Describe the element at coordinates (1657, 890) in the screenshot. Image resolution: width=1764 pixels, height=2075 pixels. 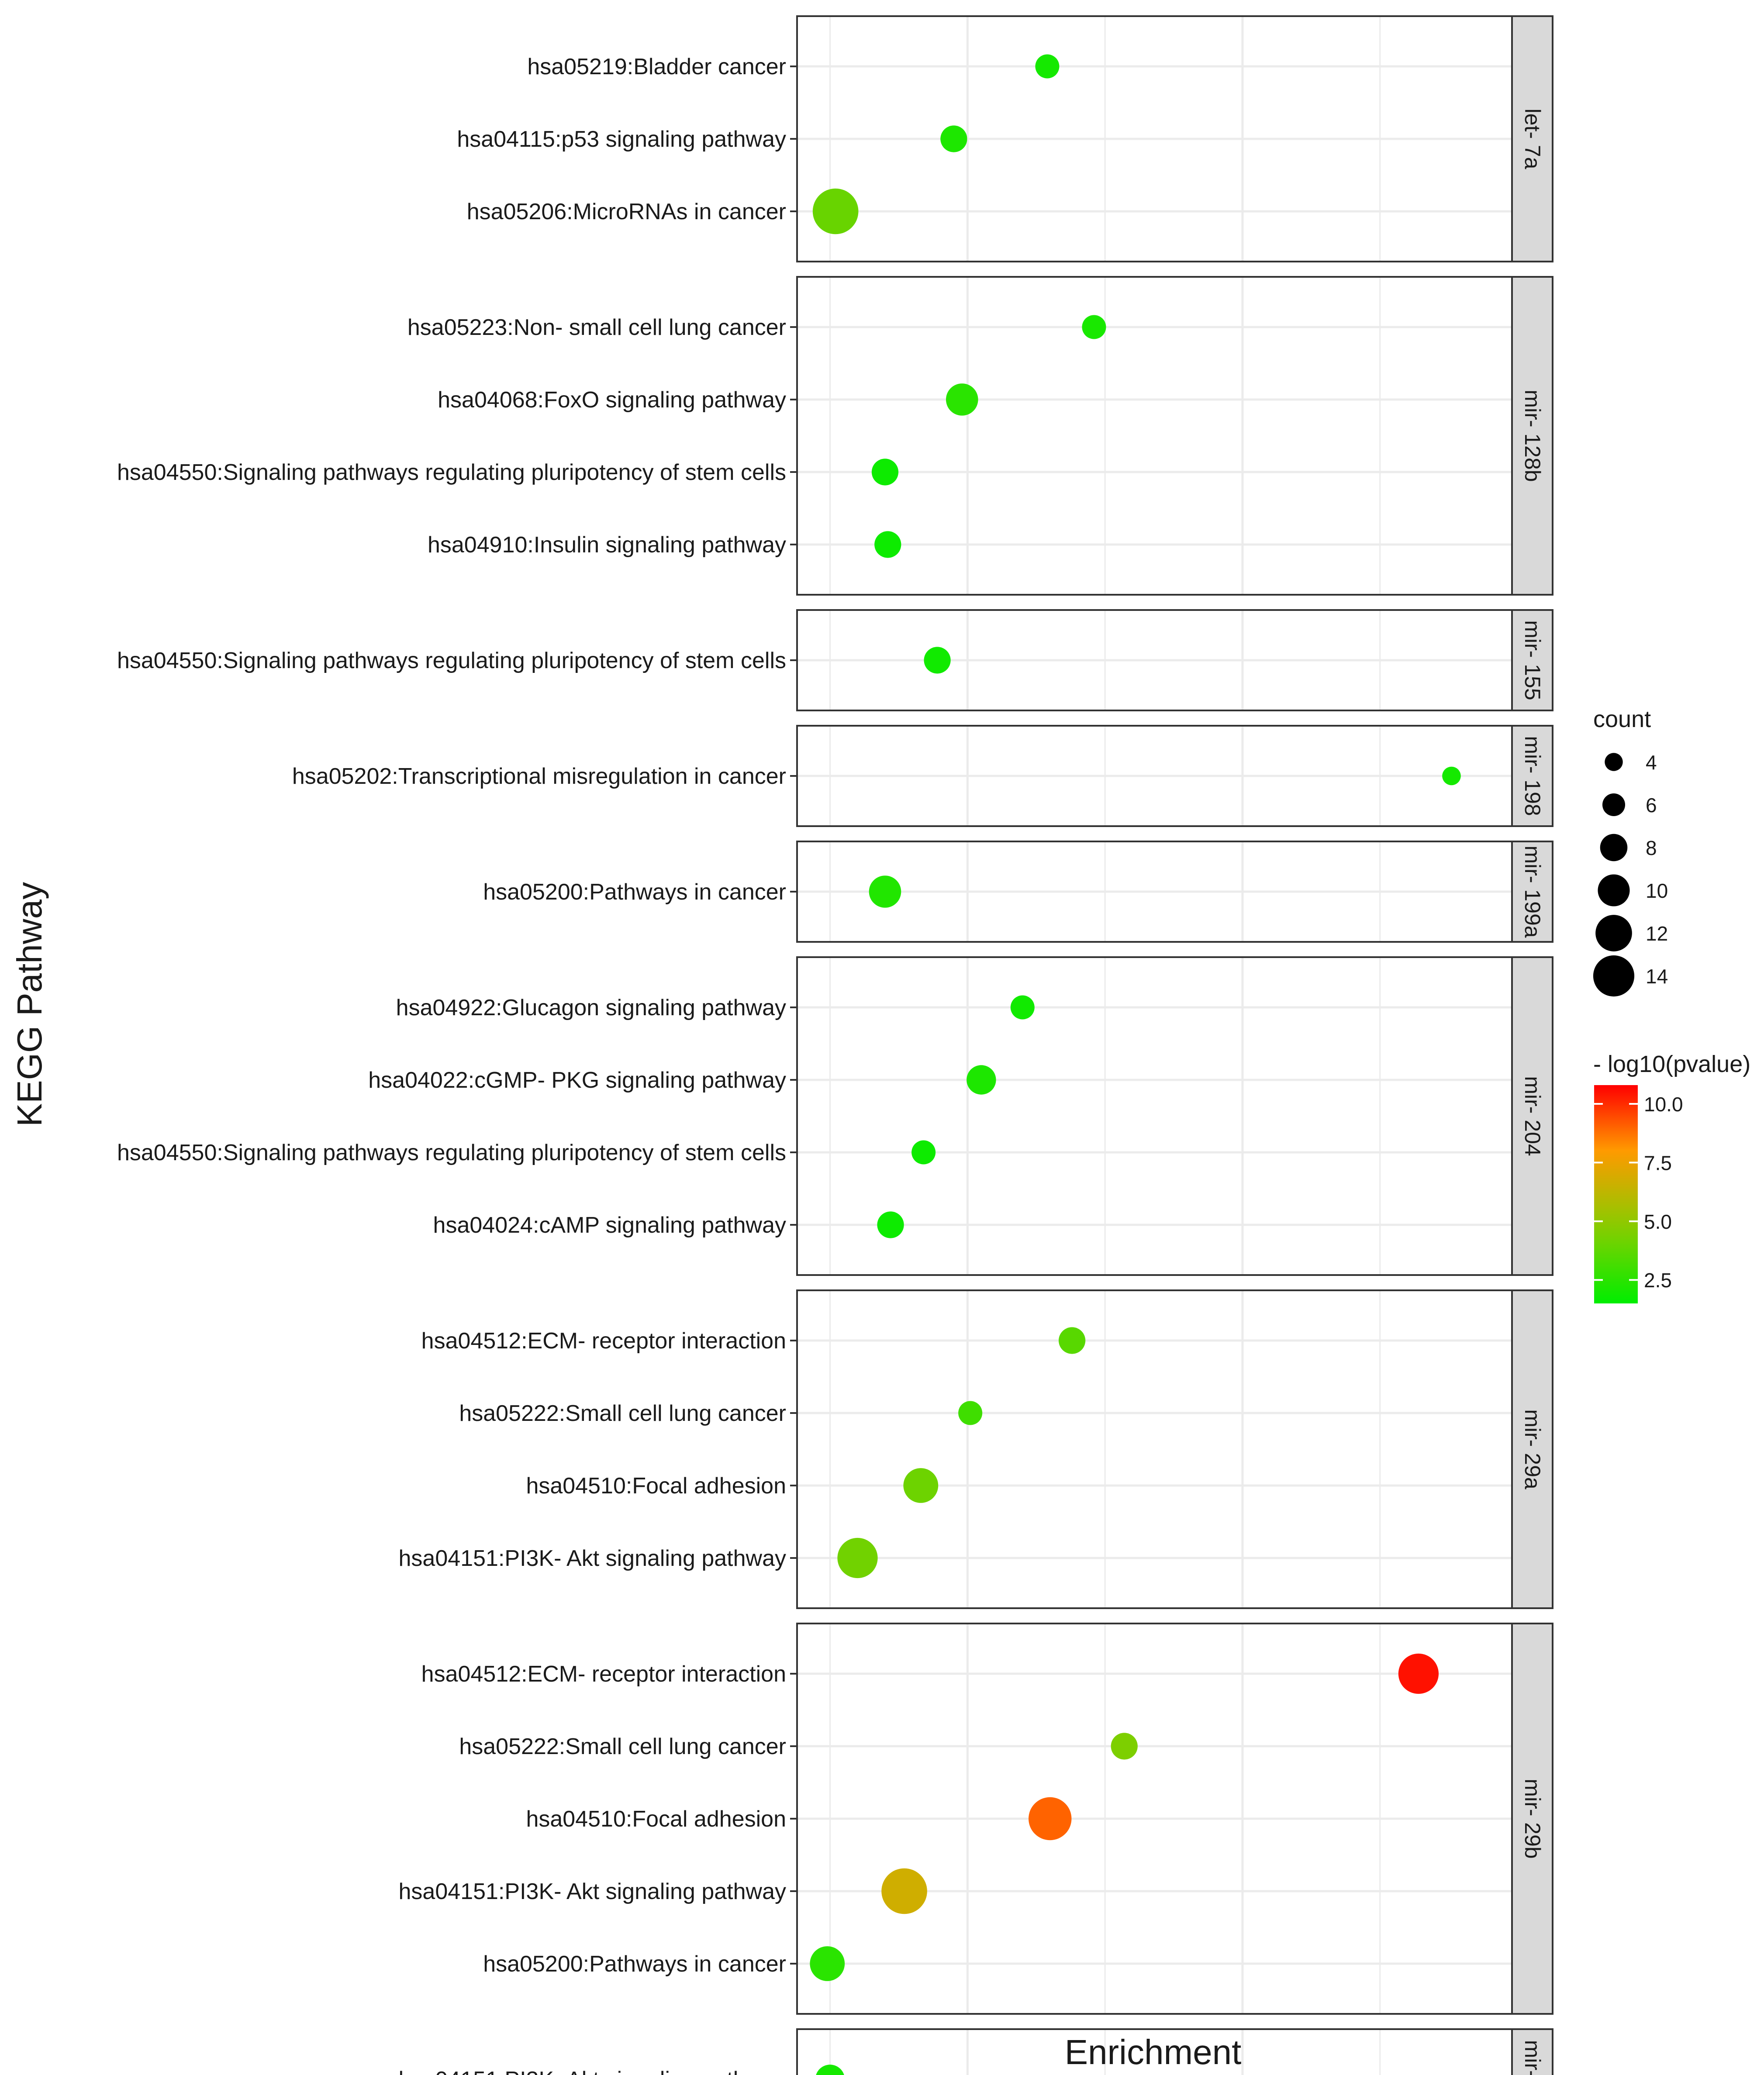
I see `count-legend-label: 10` at that location.